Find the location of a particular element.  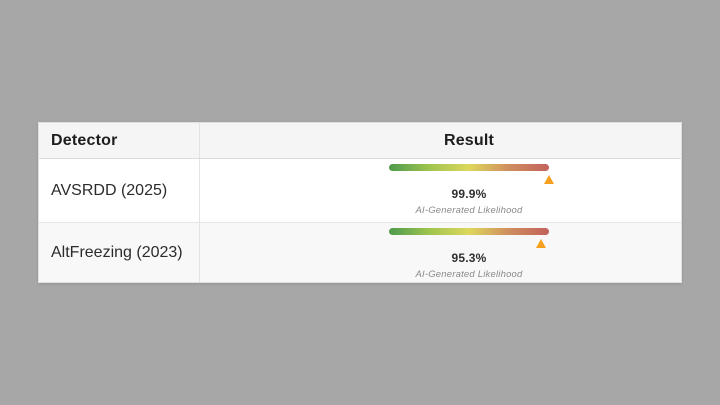

likelihood-percent: 95.3% is located at coordinates (469, 258).